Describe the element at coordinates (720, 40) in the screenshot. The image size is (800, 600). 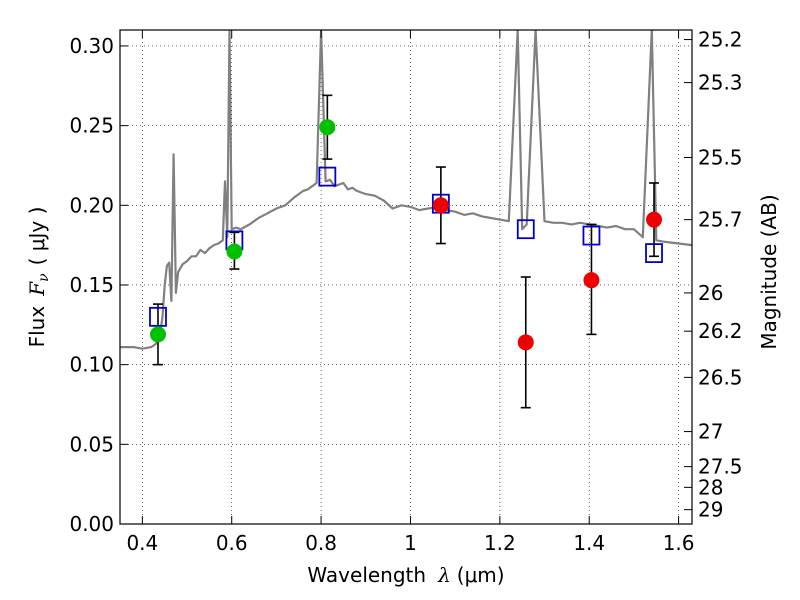
I see `magnitude-tick-label: 25.2` at that location.